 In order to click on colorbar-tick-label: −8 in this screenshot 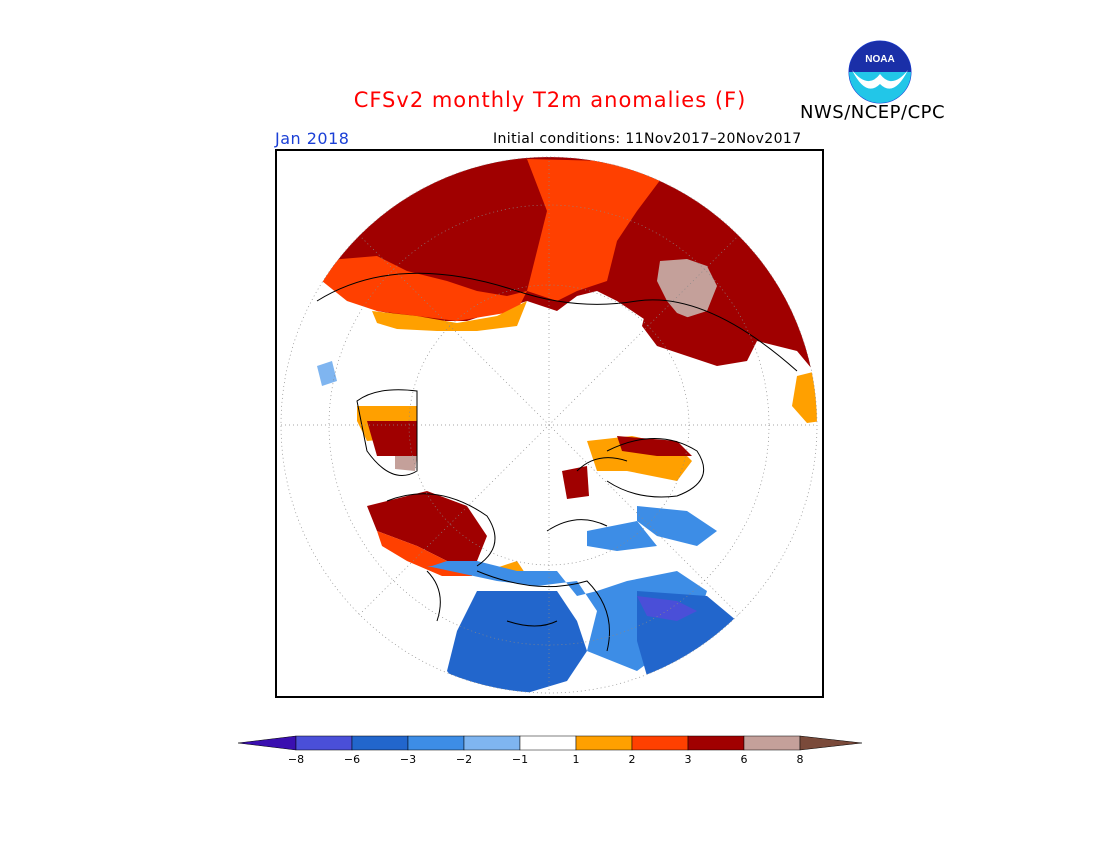, I will do `click(296, 759)`.